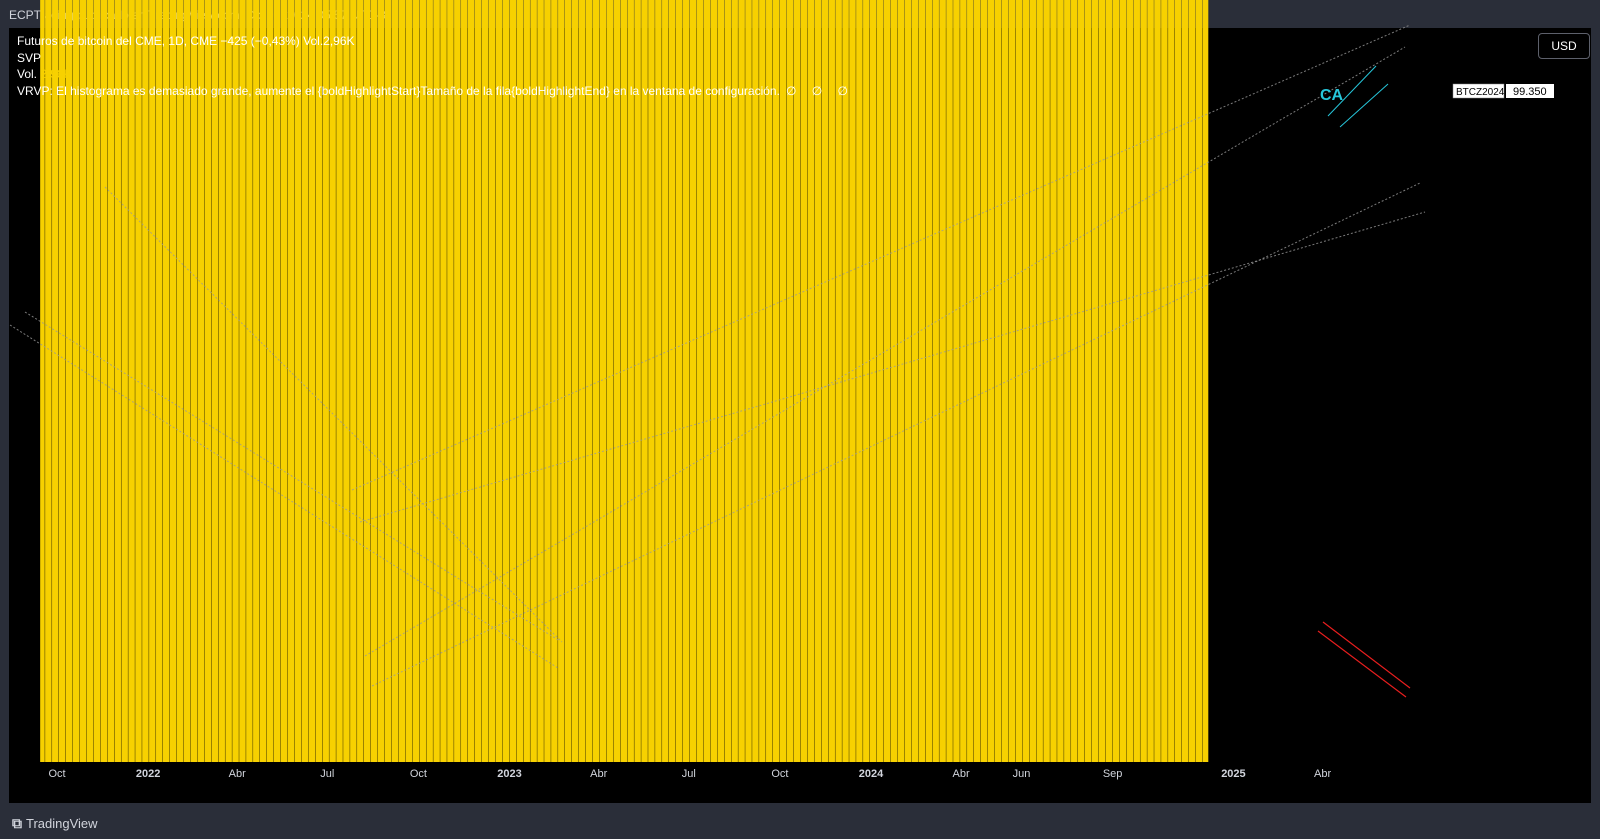 This screenshot has height=839, width=1600. What do you see at coordinates (819, 90) in the screenshot?
I see `vrvp-circles: ∅ ∅ ∅` at bounding box center [819, 90].